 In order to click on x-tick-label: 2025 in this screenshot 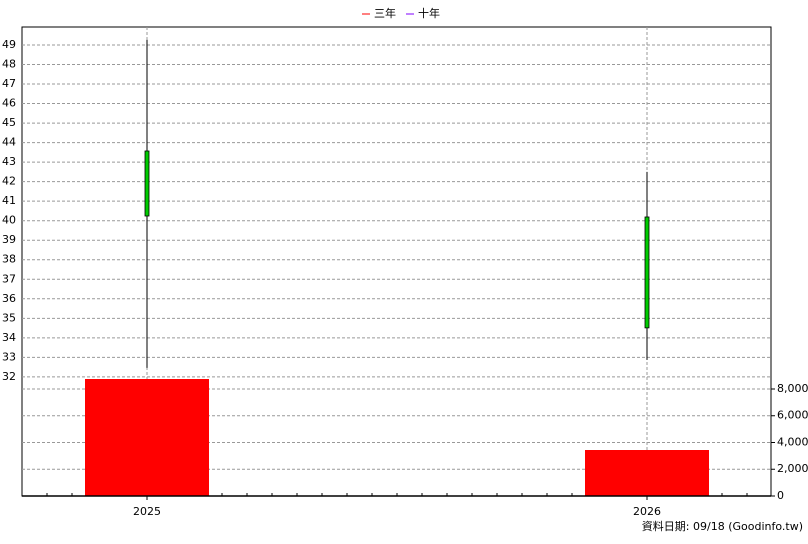, I will do `click(147, 511)`.